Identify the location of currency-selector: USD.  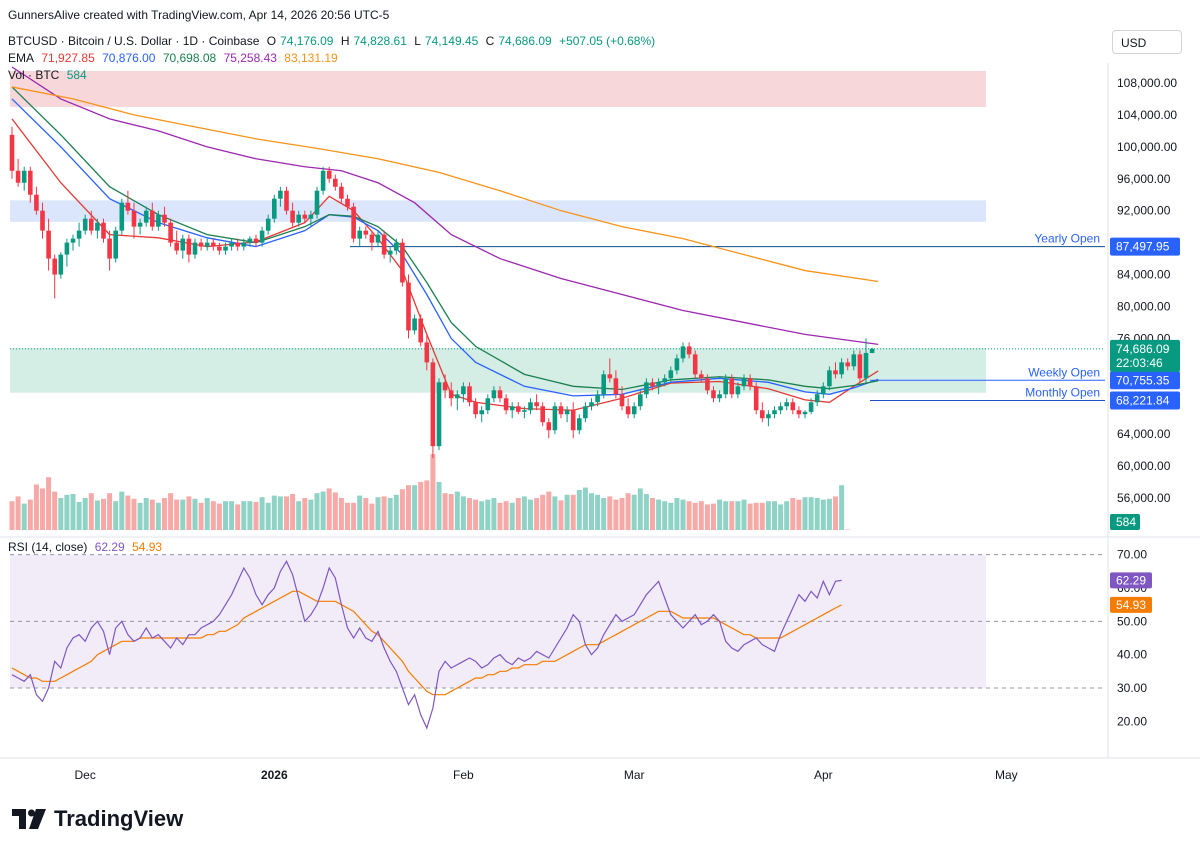
(1147, 42).